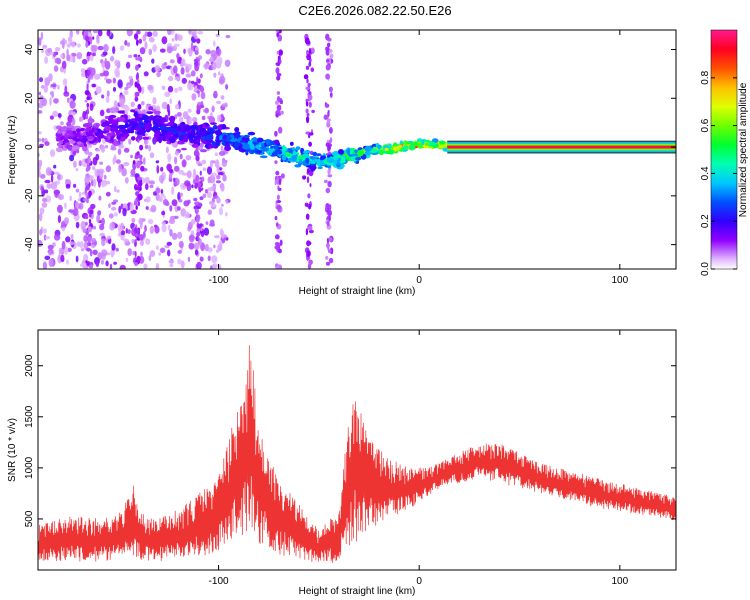 The height and width of the screenshot is (600, 750). Describe the element at coordinates (357, 591) in the screenshot. I see `snr-x-label: Height of straight line (km)` at that location.